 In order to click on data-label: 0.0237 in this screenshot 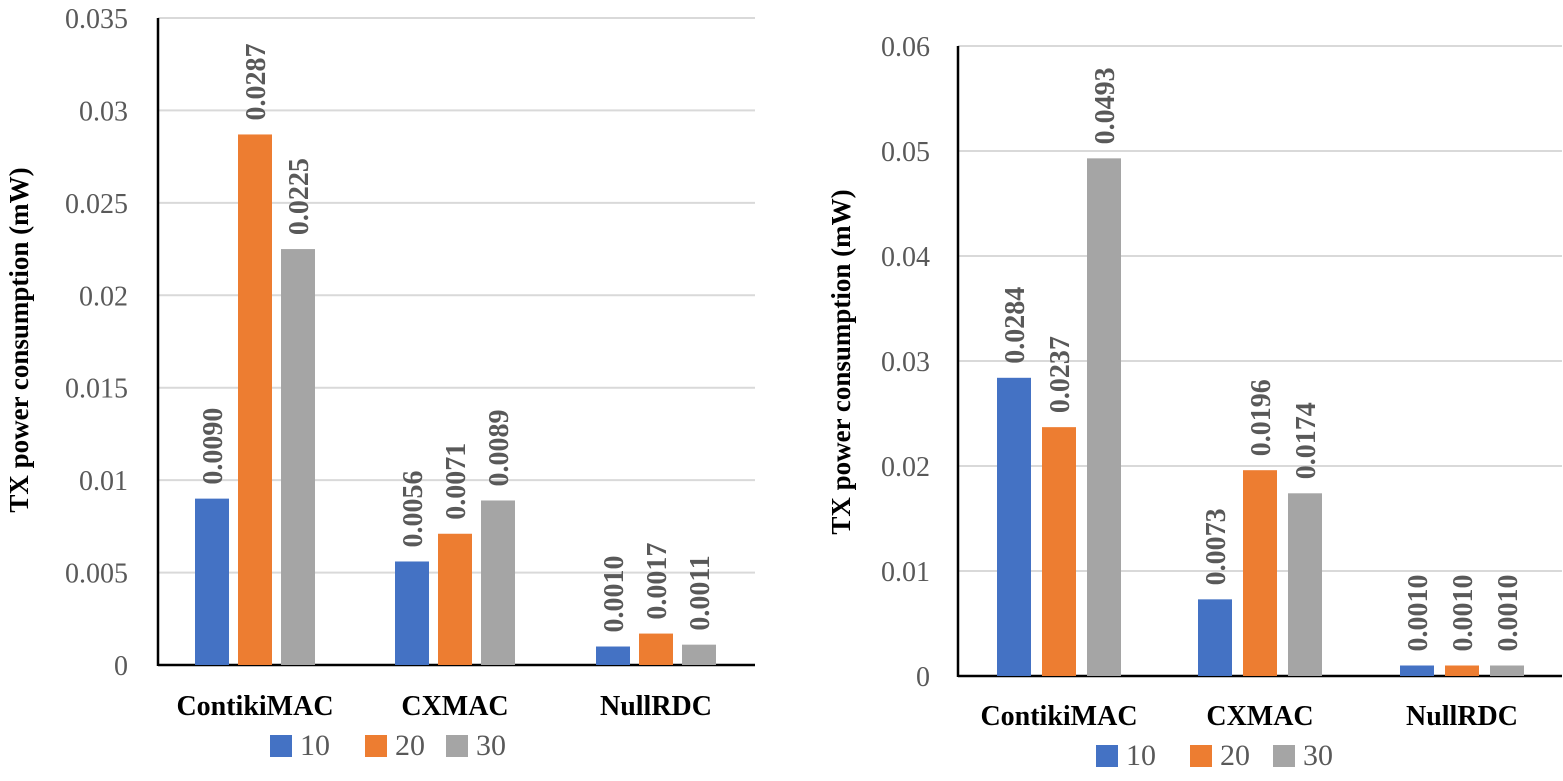, I will do `click(1060, 374)`.